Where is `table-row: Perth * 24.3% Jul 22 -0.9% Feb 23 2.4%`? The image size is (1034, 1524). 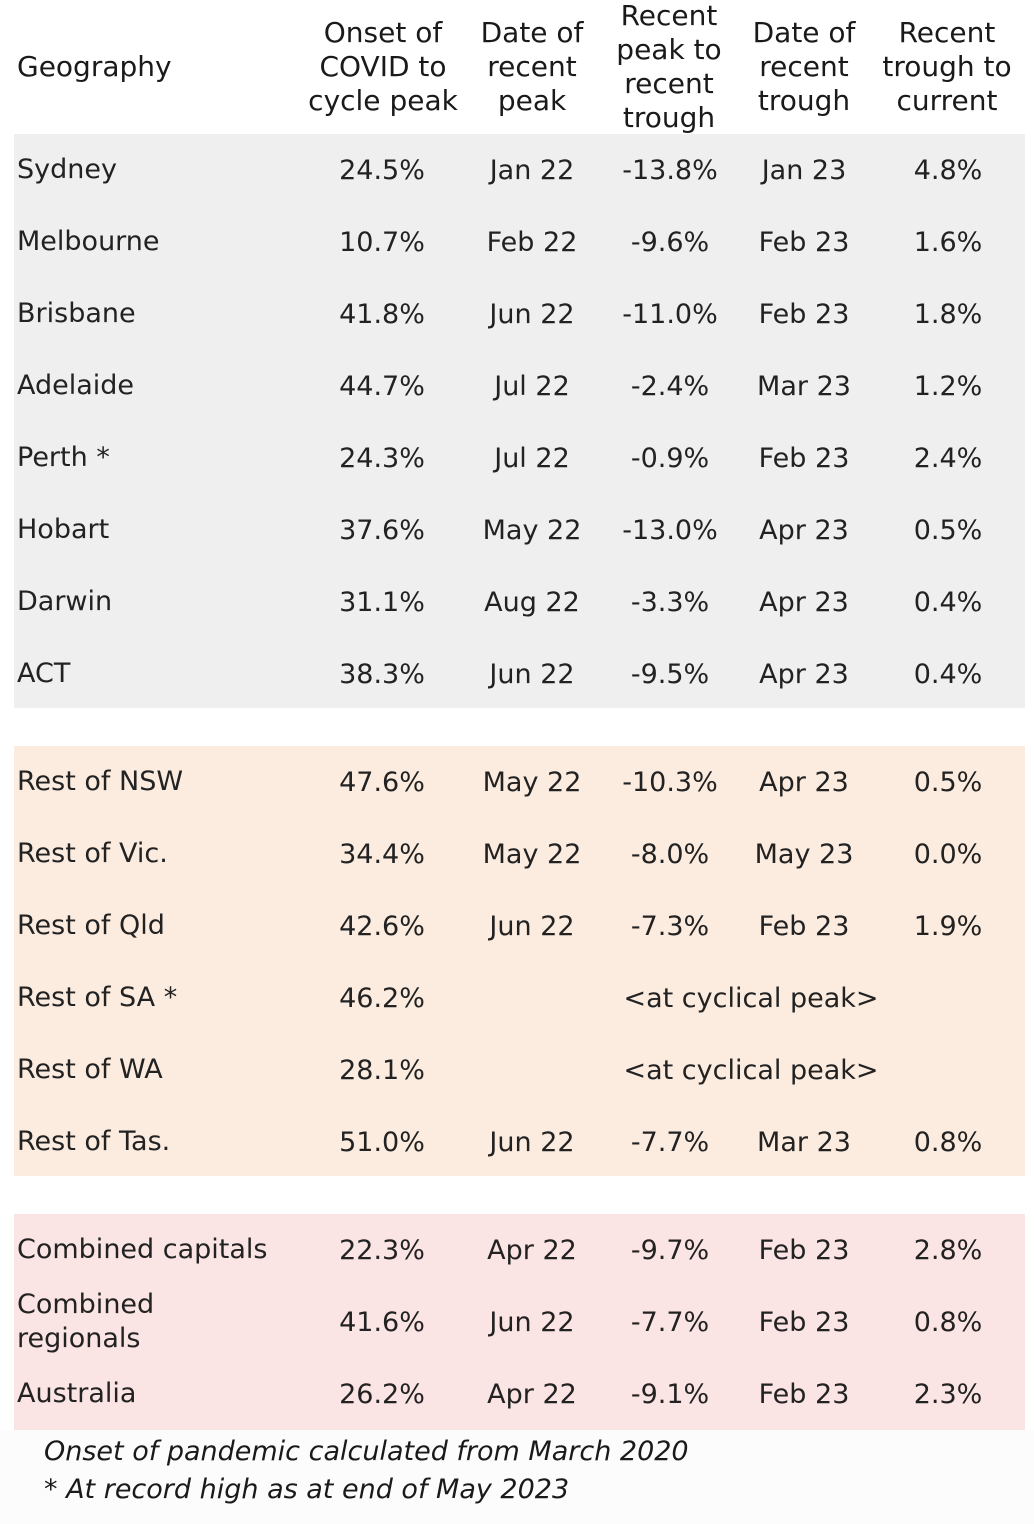 table-row: Perth * 24.3% Jul 22 -0.9% Feb 23 2.4% is located at coordinates (519, 458).